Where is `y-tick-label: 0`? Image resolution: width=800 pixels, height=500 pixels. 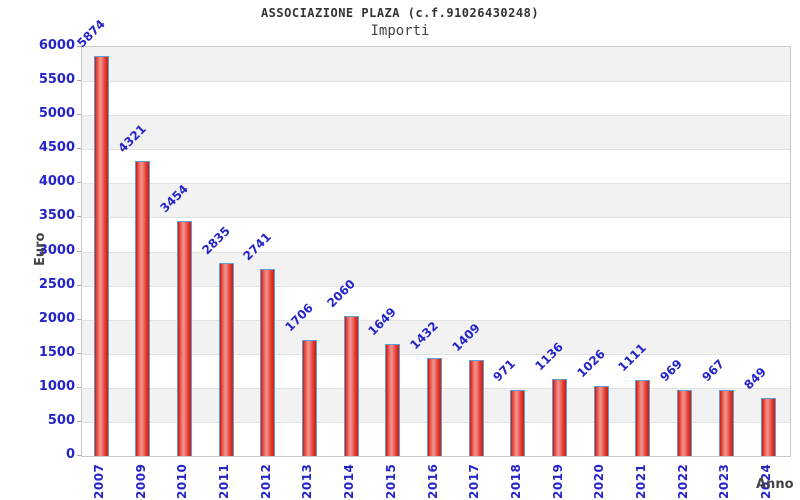 y-tick-label: 0 is located at coordinates (70, 454).